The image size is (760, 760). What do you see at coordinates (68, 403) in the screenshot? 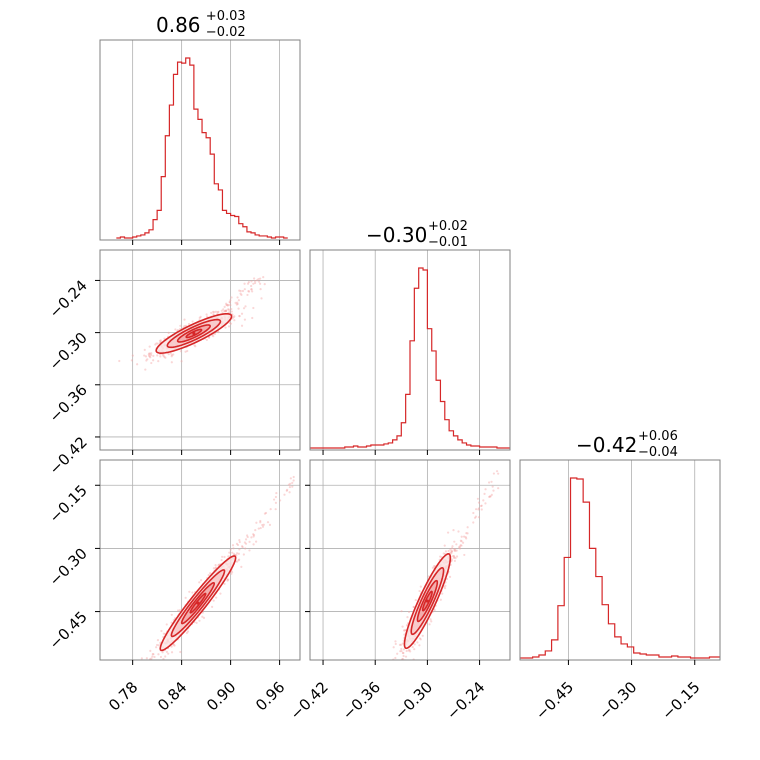
I see `y-tick-label: −0.36` at bounding box center [68, 403].